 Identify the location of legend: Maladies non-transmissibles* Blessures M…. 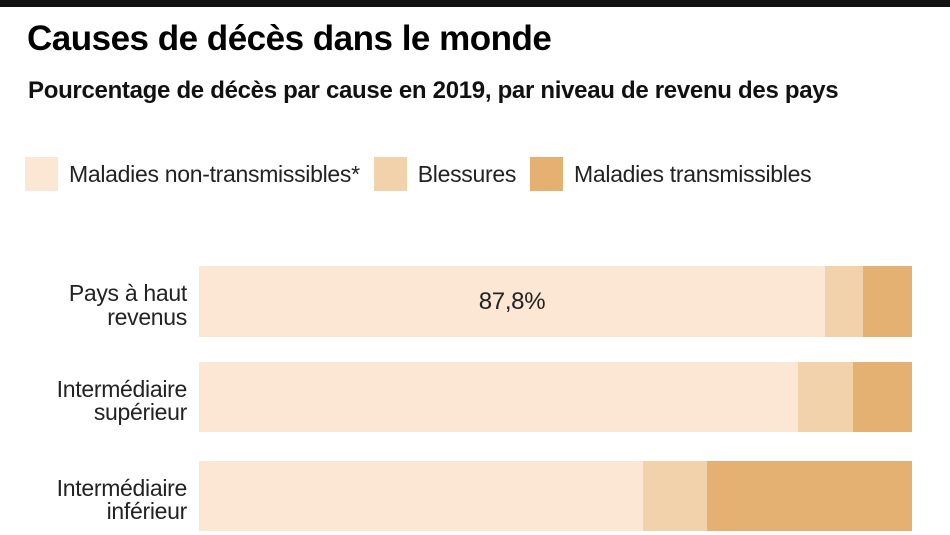
(485, 174).